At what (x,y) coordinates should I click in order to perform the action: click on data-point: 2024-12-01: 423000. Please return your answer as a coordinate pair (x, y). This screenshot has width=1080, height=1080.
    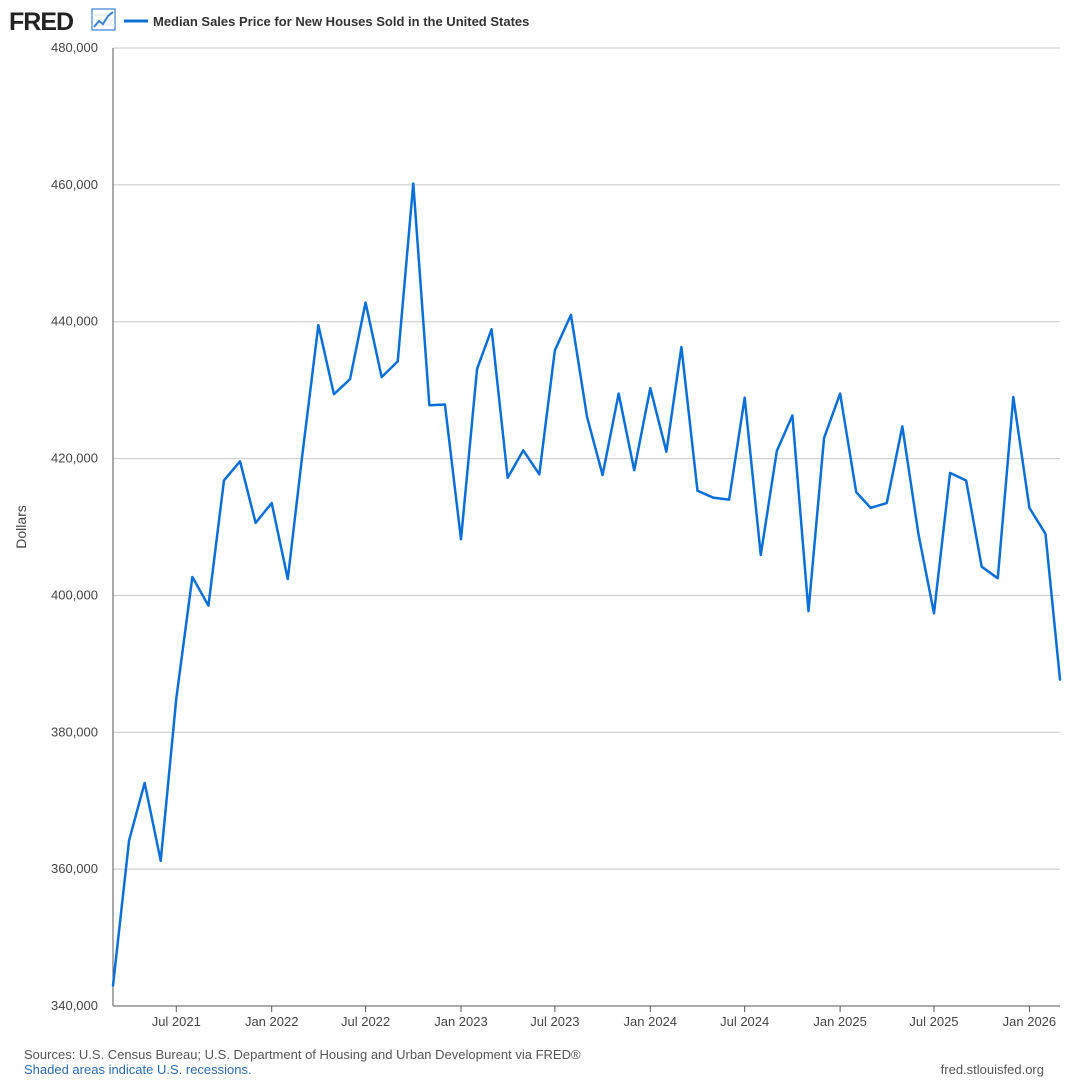
    Looking at the image, I should click on (824, 438).